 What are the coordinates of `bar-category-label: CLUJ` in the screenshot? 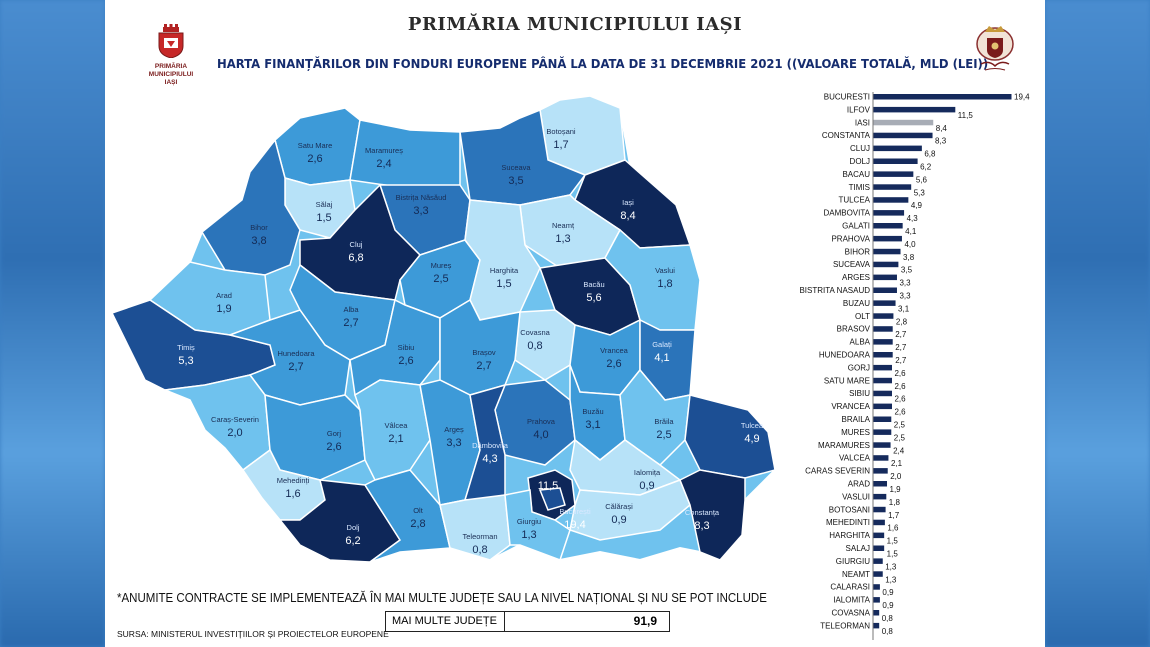 It's located at (860, 148).